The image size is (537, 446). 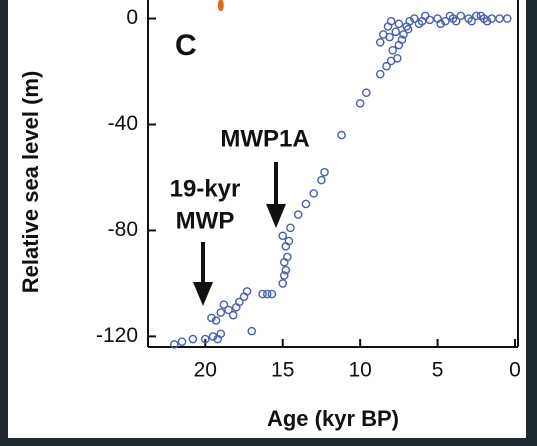 What do you see at coordinates (205, 188) in the screenshot?
I see `annotation: 19-kyr` at bounding box center [205, 188].